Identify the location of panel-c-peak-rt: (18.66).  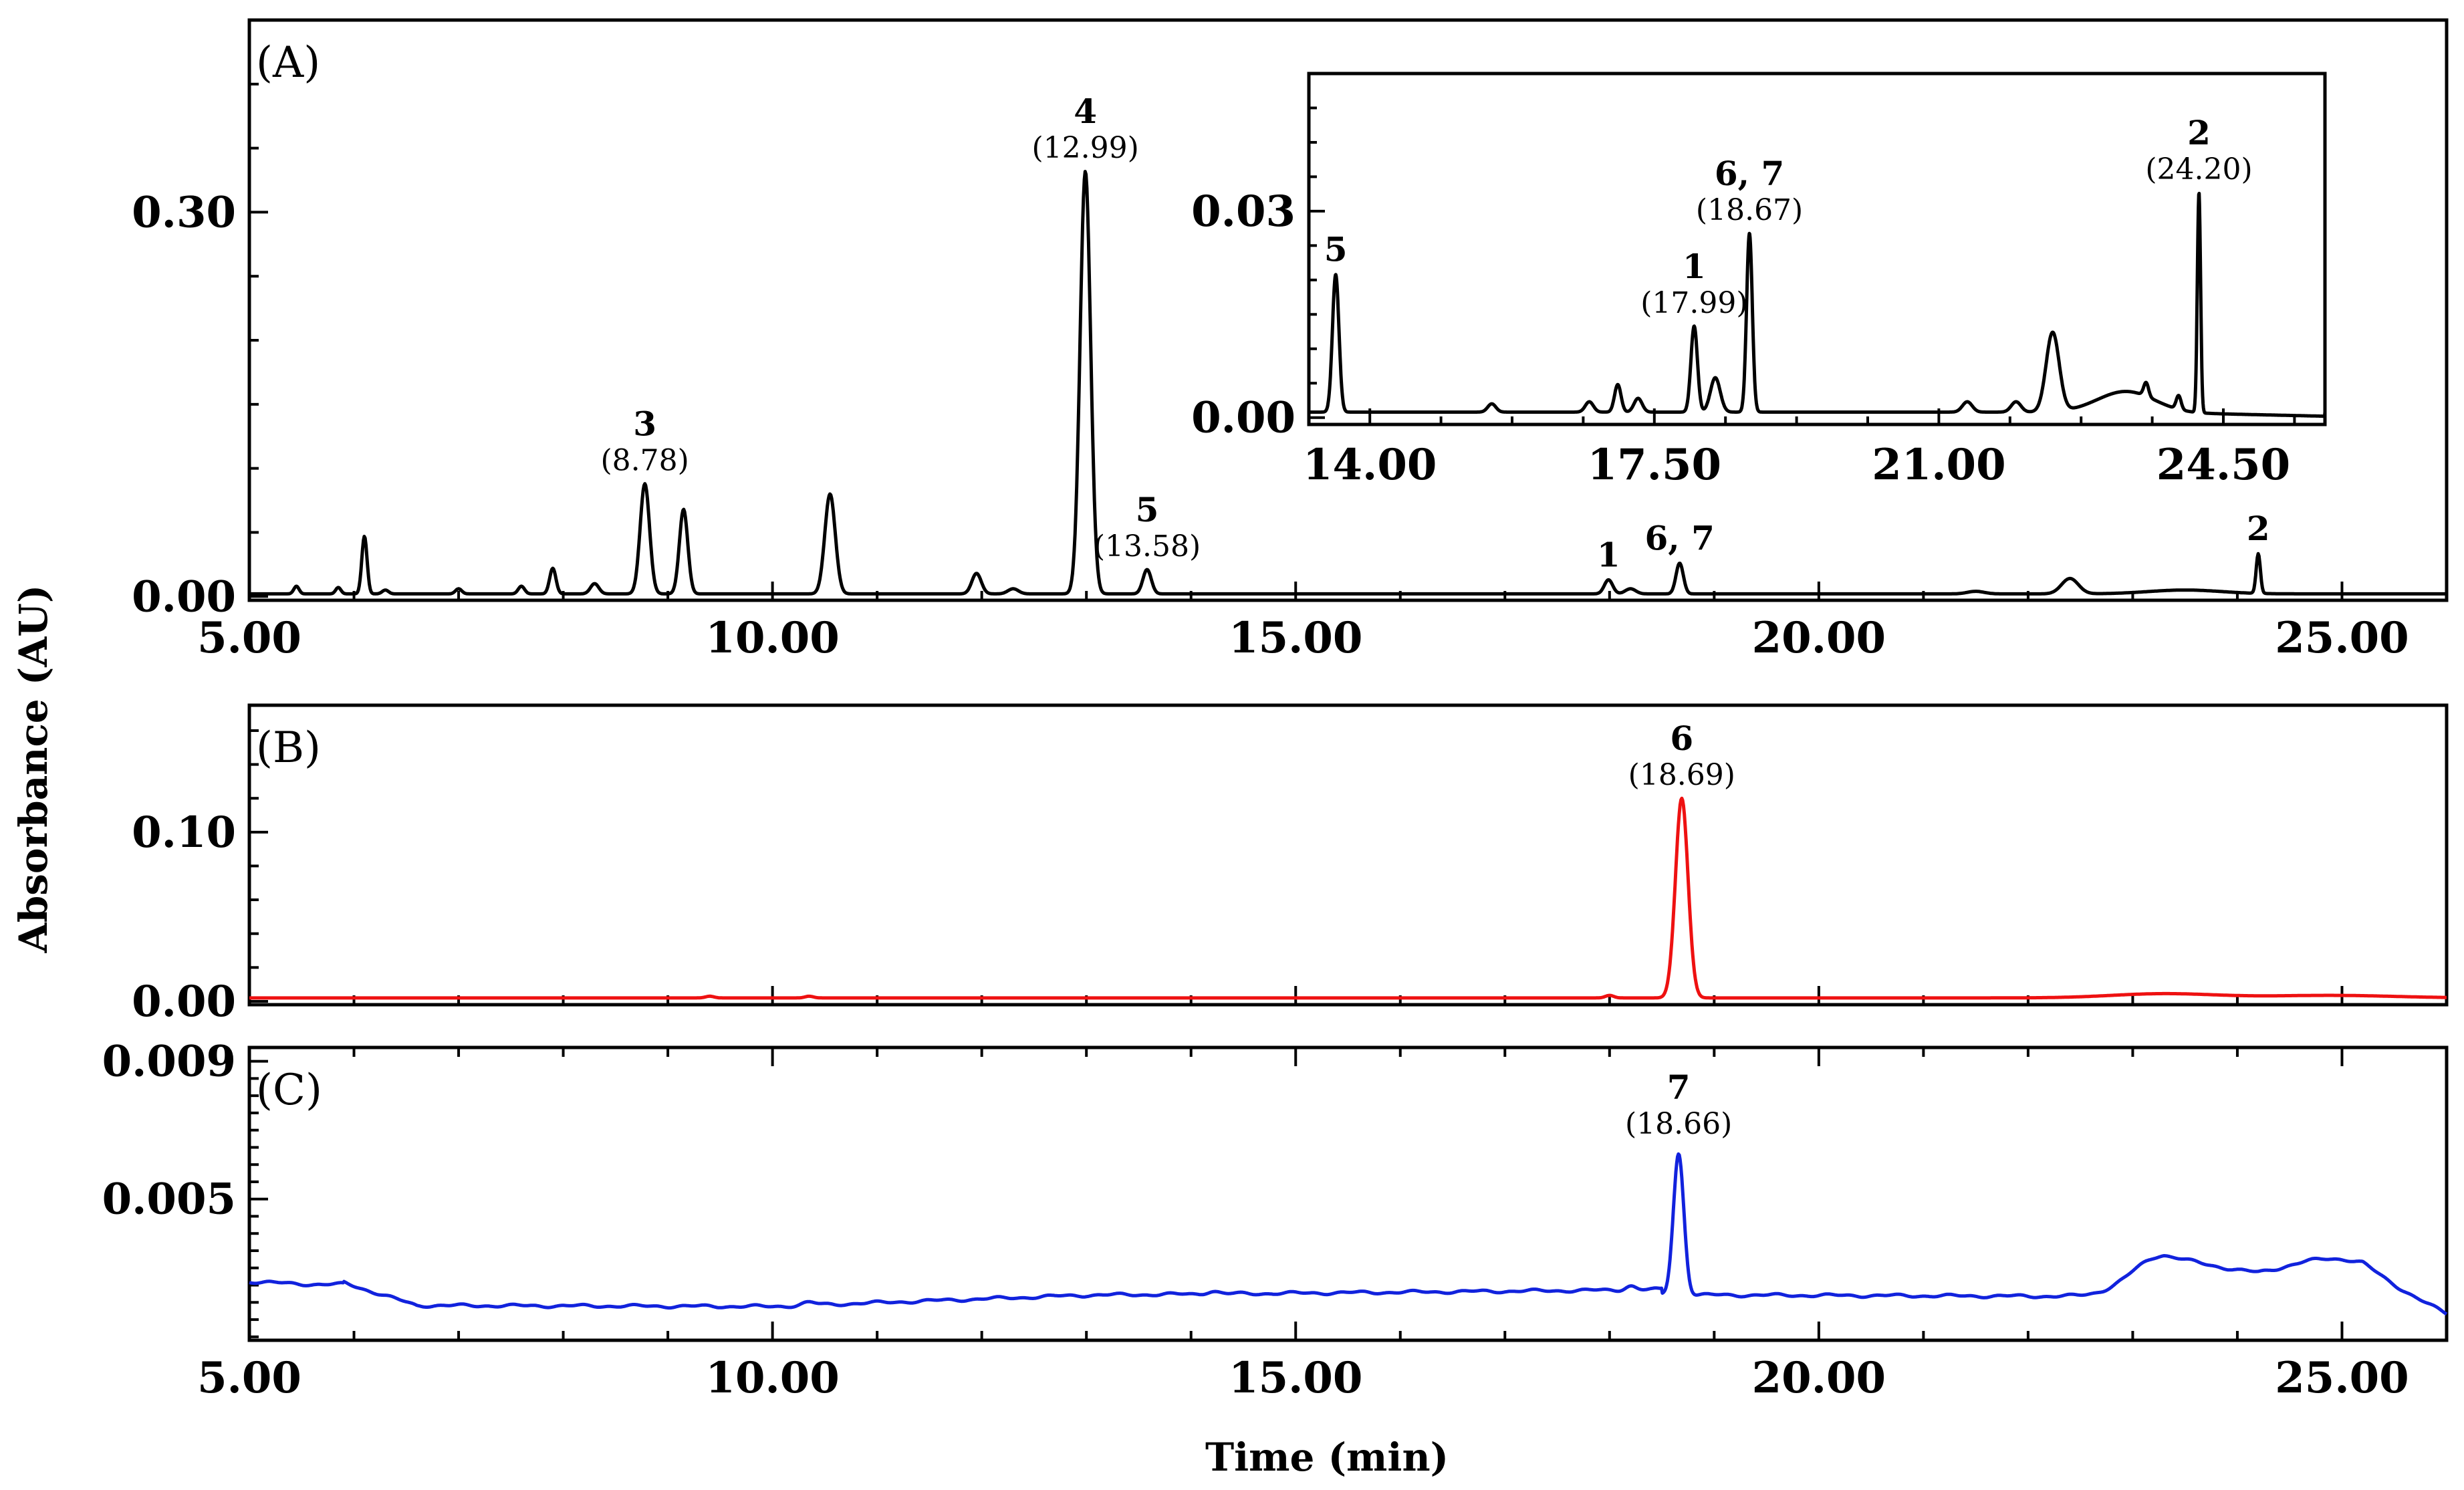
(1678, 1124).